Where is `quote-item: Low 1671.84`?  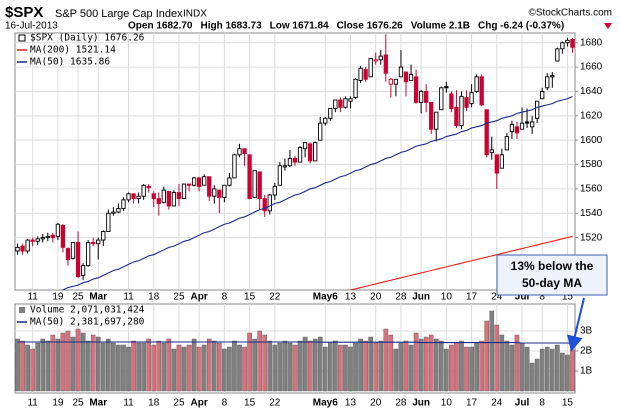 quote-item: Low 1671.84 is located at coordinates (299, 26).